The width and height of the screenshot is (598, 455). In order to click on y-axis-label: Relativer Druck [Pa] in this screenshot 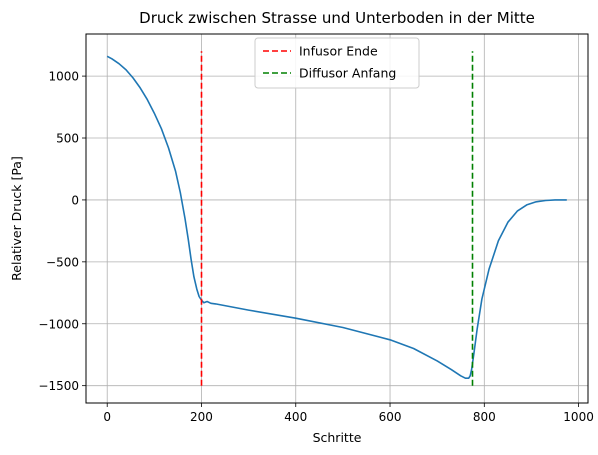, I will do `click(16, 218)`.